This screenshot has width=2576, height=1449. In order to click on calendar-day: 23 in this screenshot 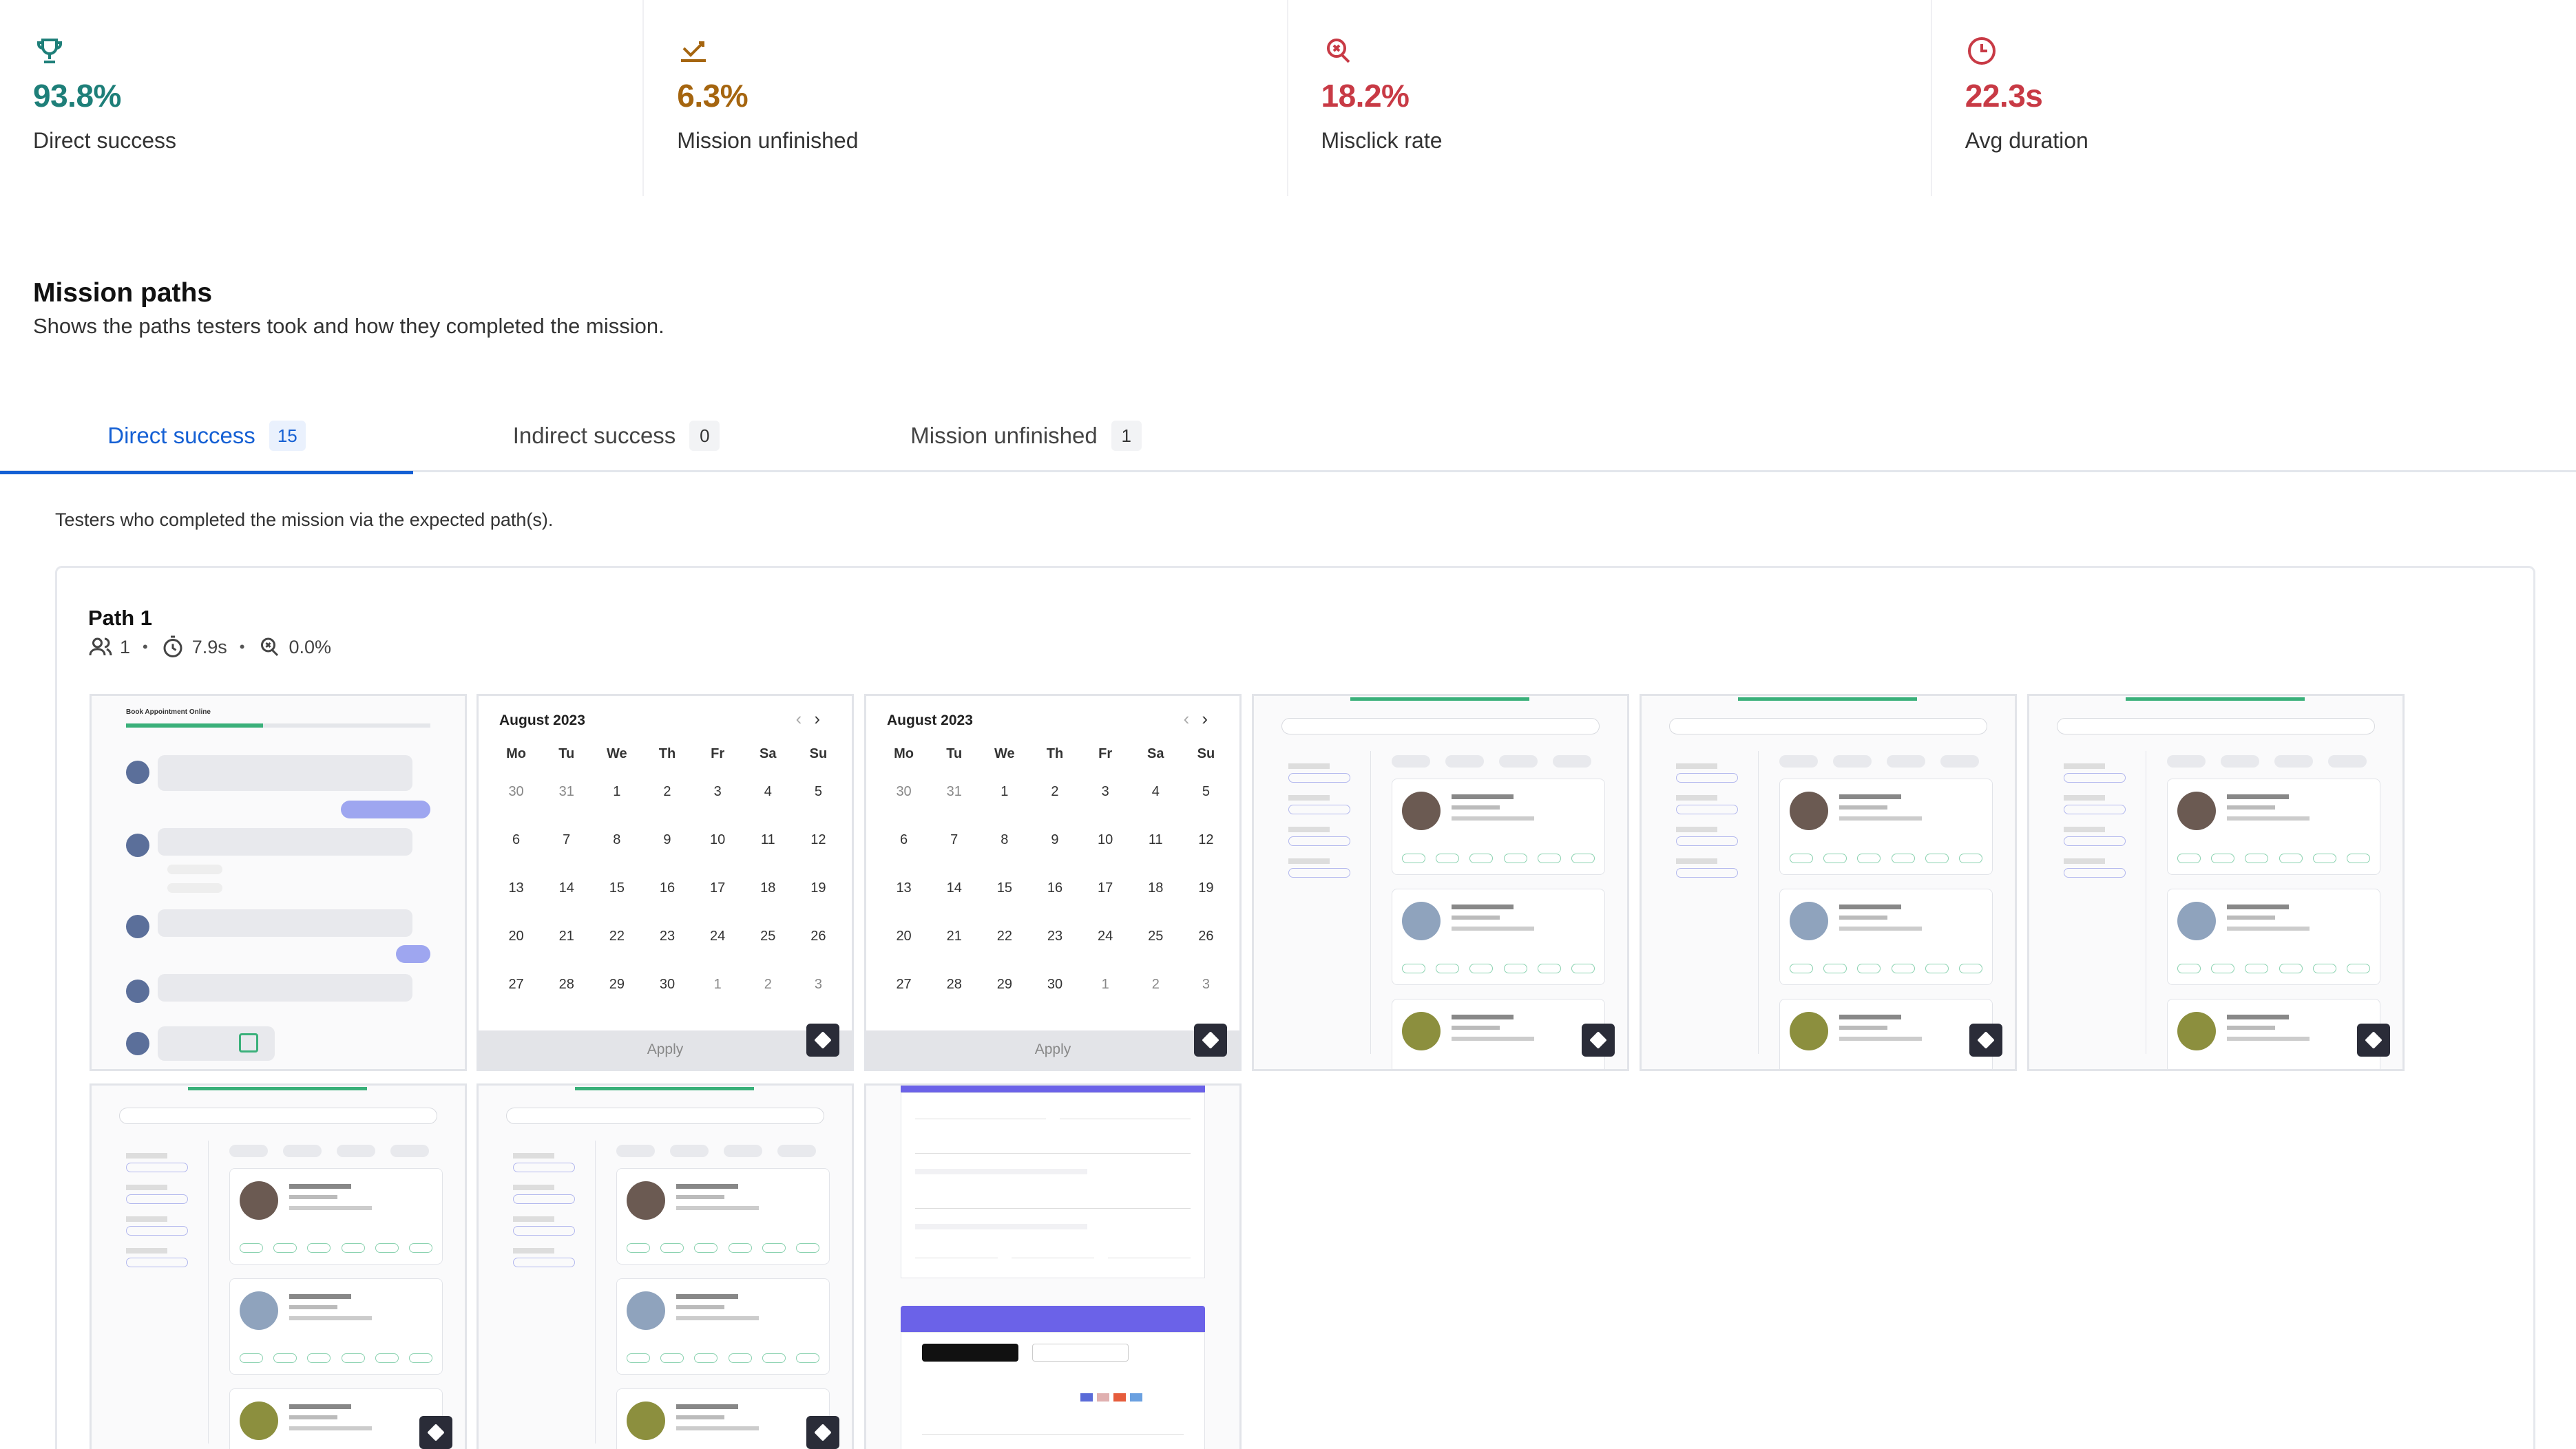, I will do `click(1055, 936)`.